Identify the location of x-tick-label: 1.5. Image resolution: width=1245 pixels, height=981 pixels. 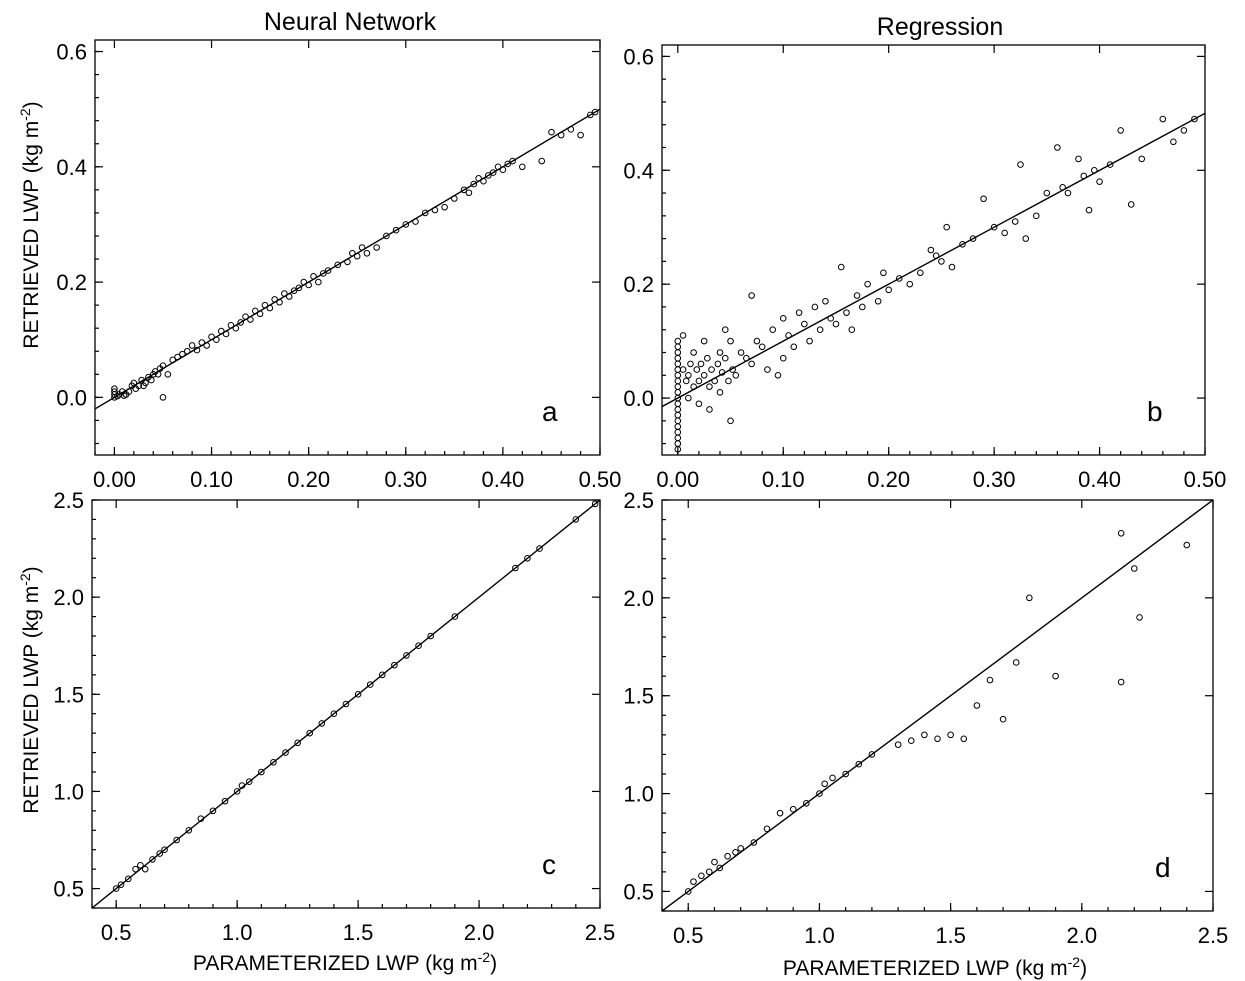
(950, 935).